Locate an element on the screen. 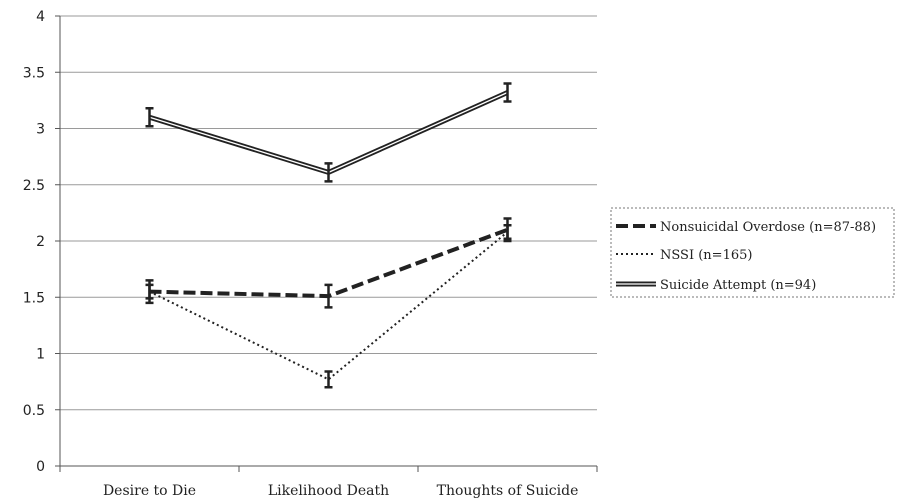 The width and height of the screenshot is (897, 498). y-tick-label: 2 is located at coordinates (40, 242).